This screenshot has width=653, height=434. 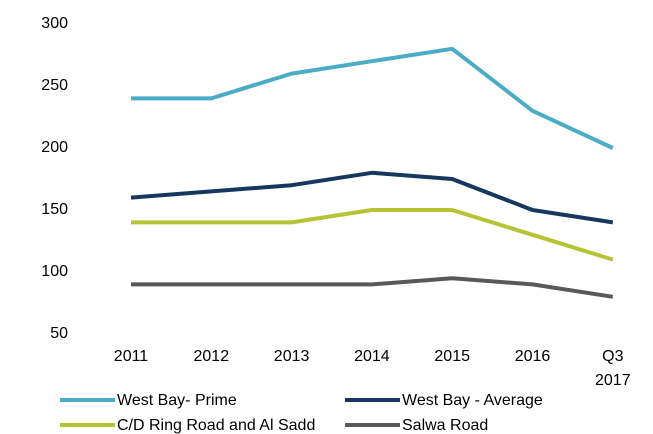 I want to click on x-tick-label: Q3 2017, so click(x=613, y=368).